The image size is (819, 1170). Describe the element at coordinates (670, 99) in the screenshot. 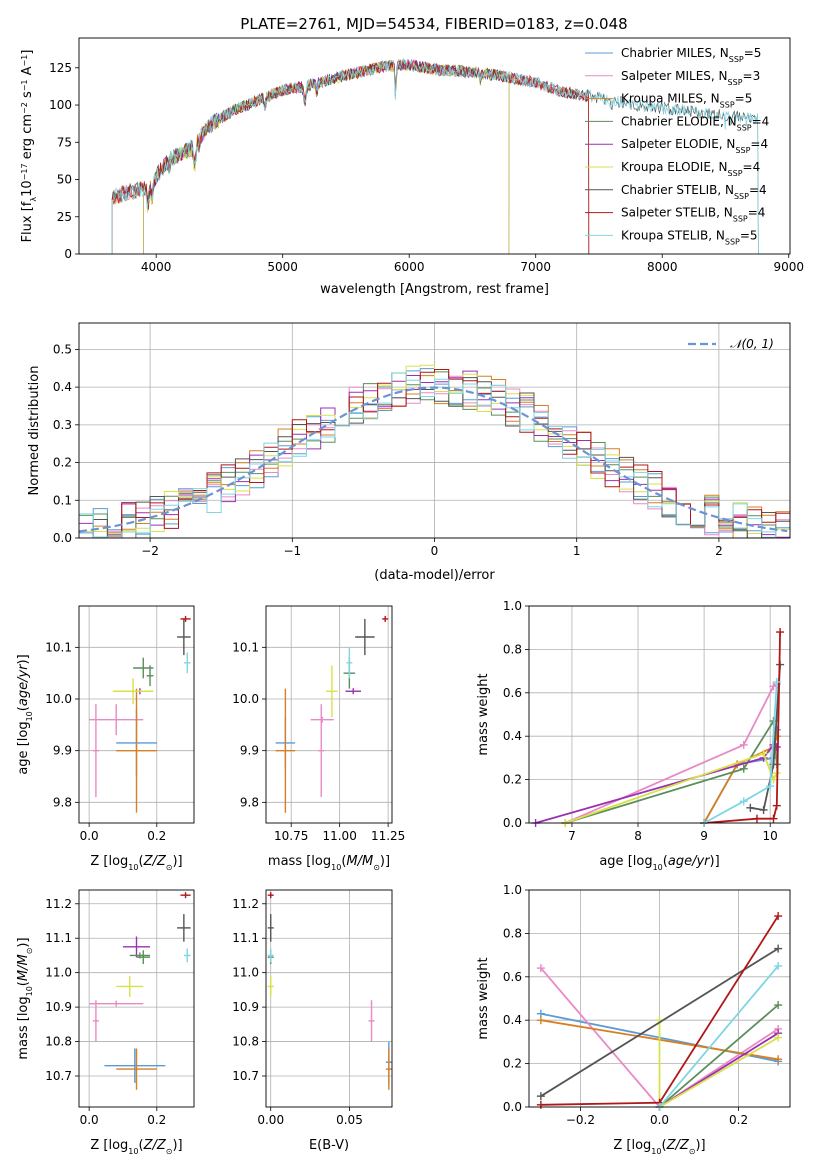

I see `text-part: Kroupa MILES, N` at that location.